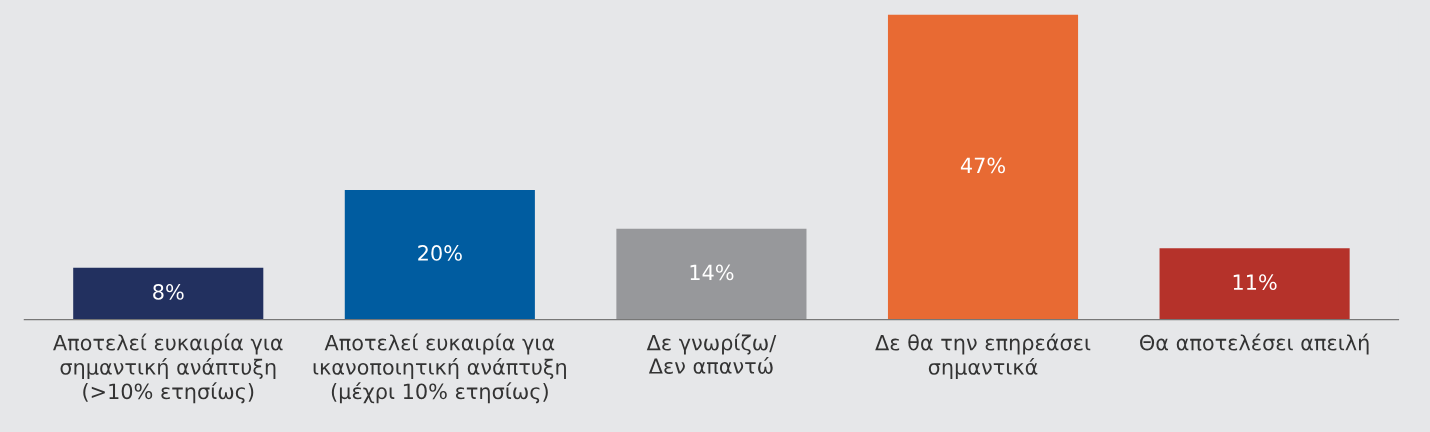 The height and width of the screenshot is (432, 1430). I want to click on x-tick-label: Δε γνωρίζω/ Δεν απαντώ, so click(711, 353).